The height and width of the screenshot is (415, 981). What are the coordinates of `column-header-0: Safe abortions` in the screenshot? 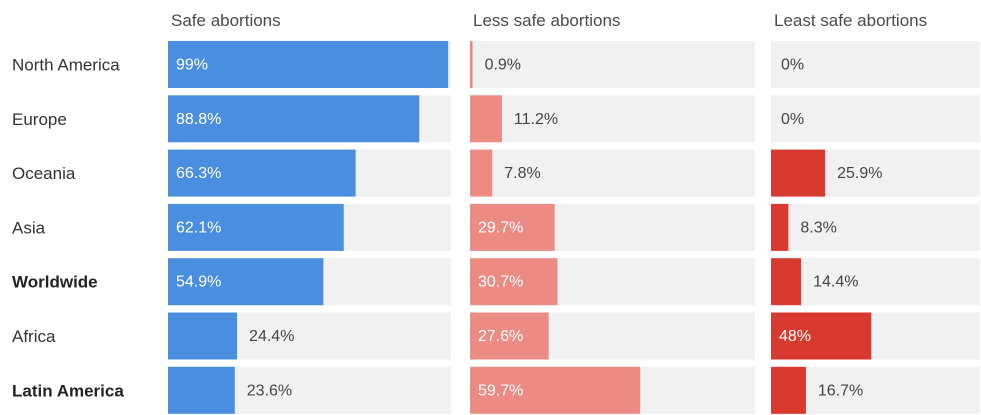 It's located at (226, 20).